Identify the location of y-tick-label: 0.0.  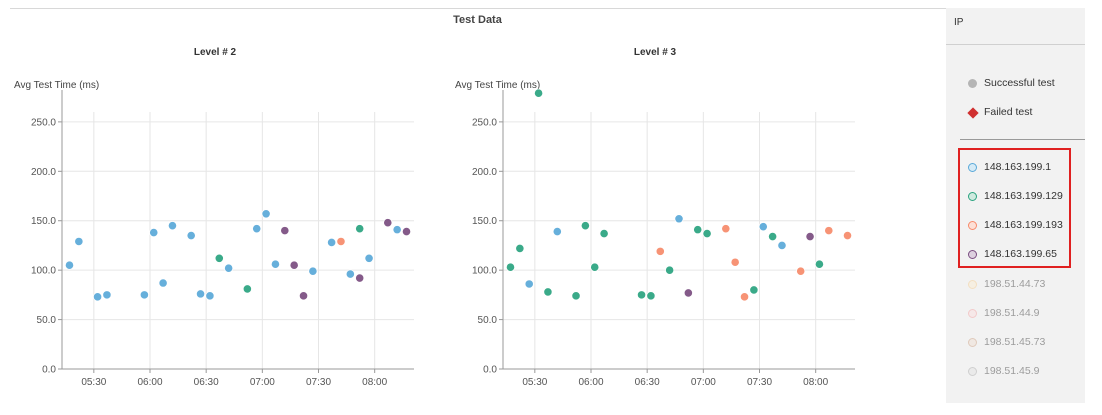
(49, 370).